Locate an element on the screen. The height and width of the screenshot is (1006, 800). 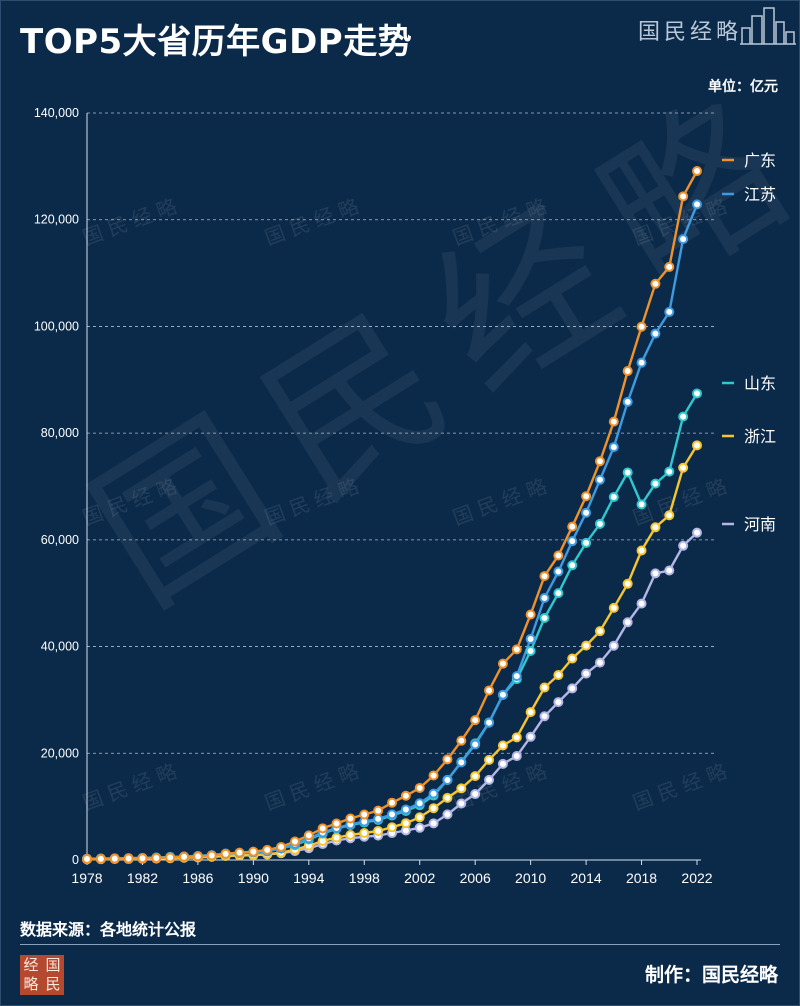
x-tick-label: 1990 is located at coordinates (253, 878).